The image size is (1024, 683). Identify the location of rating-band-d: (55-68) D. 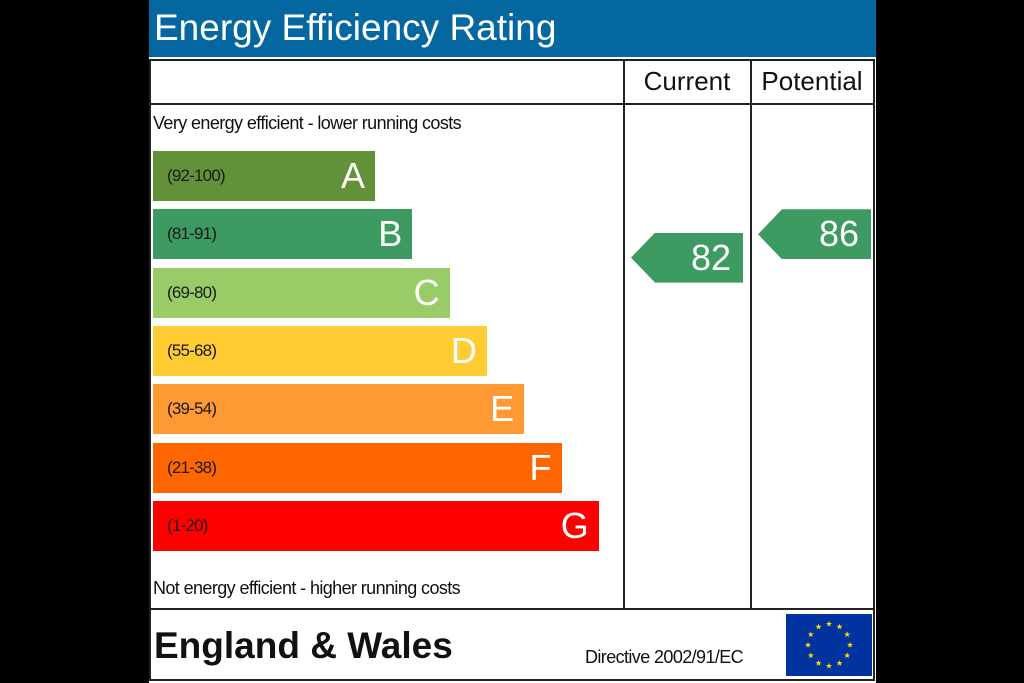
(320, 350).